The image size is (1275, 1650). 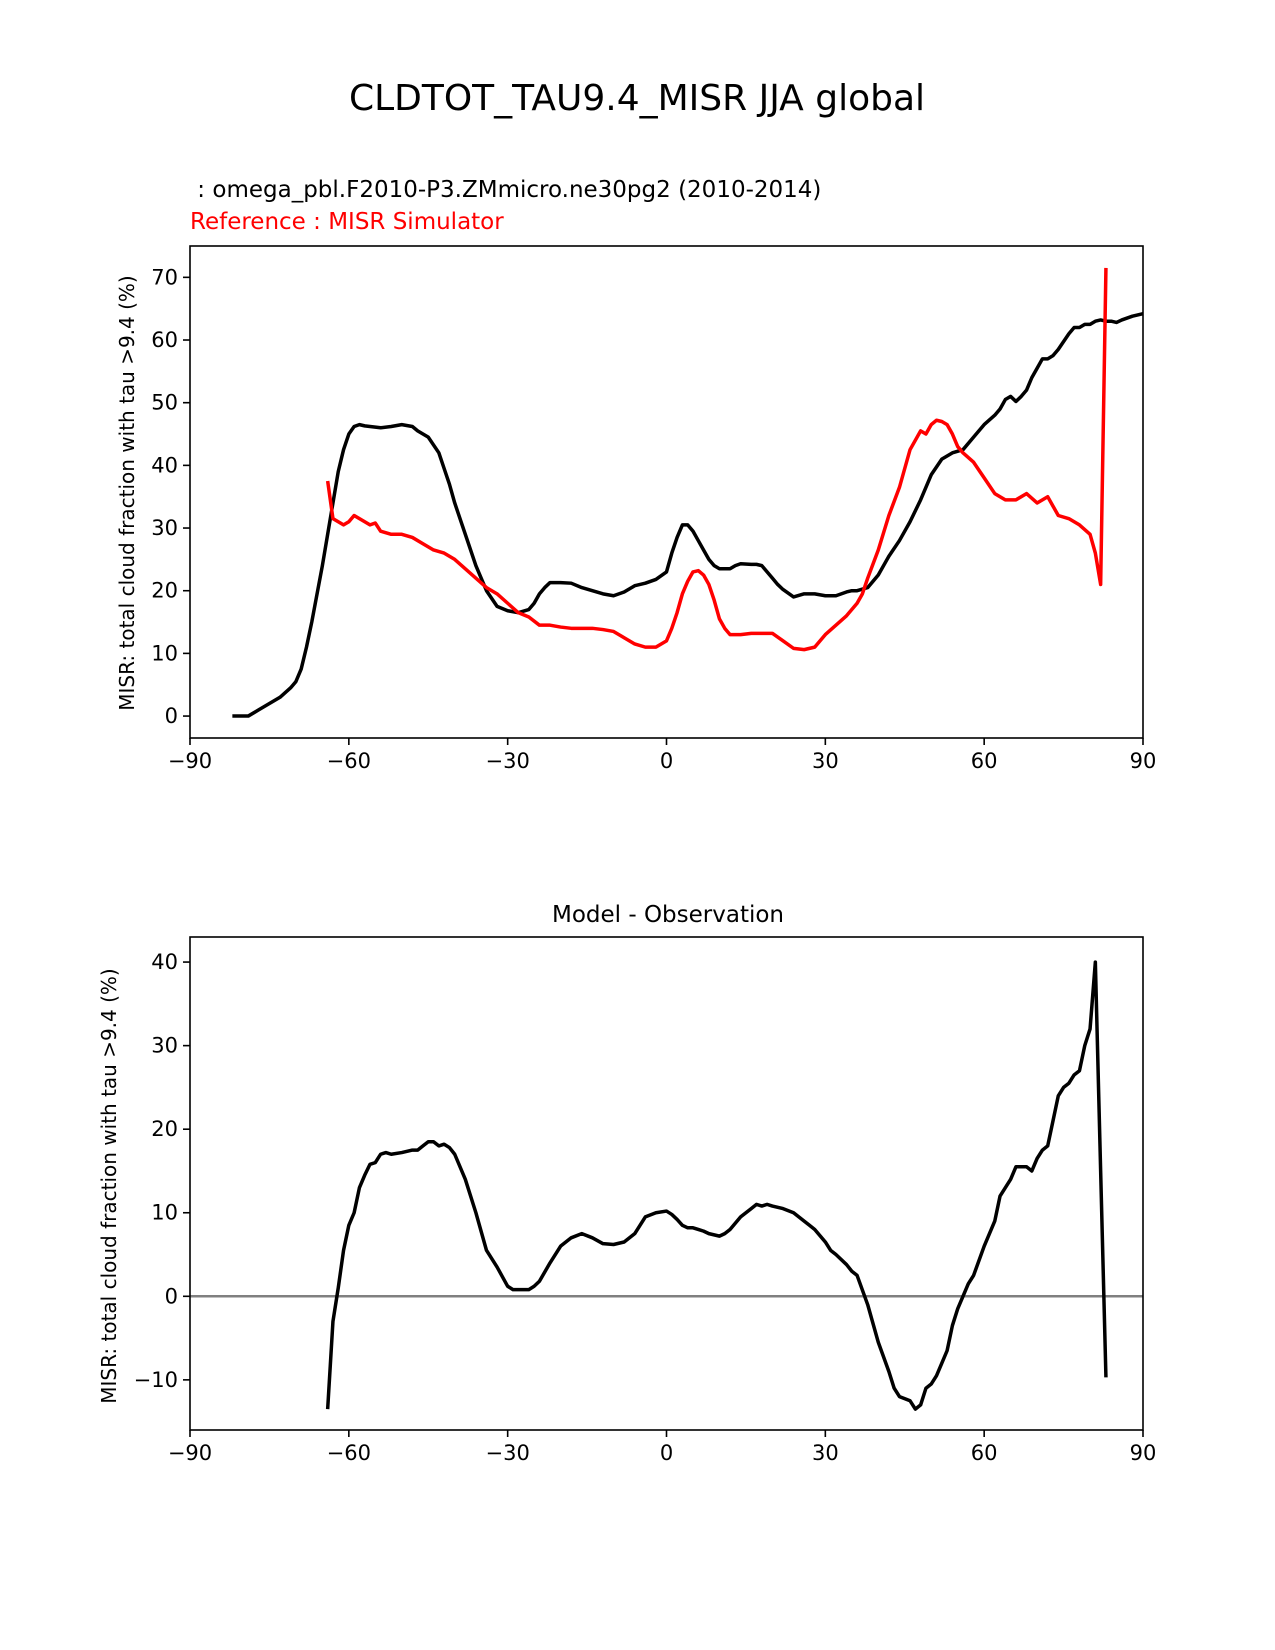 What do you see at coordinates (1143, 761) in the screenshot?
I see `top-x-tick-label: 90` at bounding box center [1143, 761].